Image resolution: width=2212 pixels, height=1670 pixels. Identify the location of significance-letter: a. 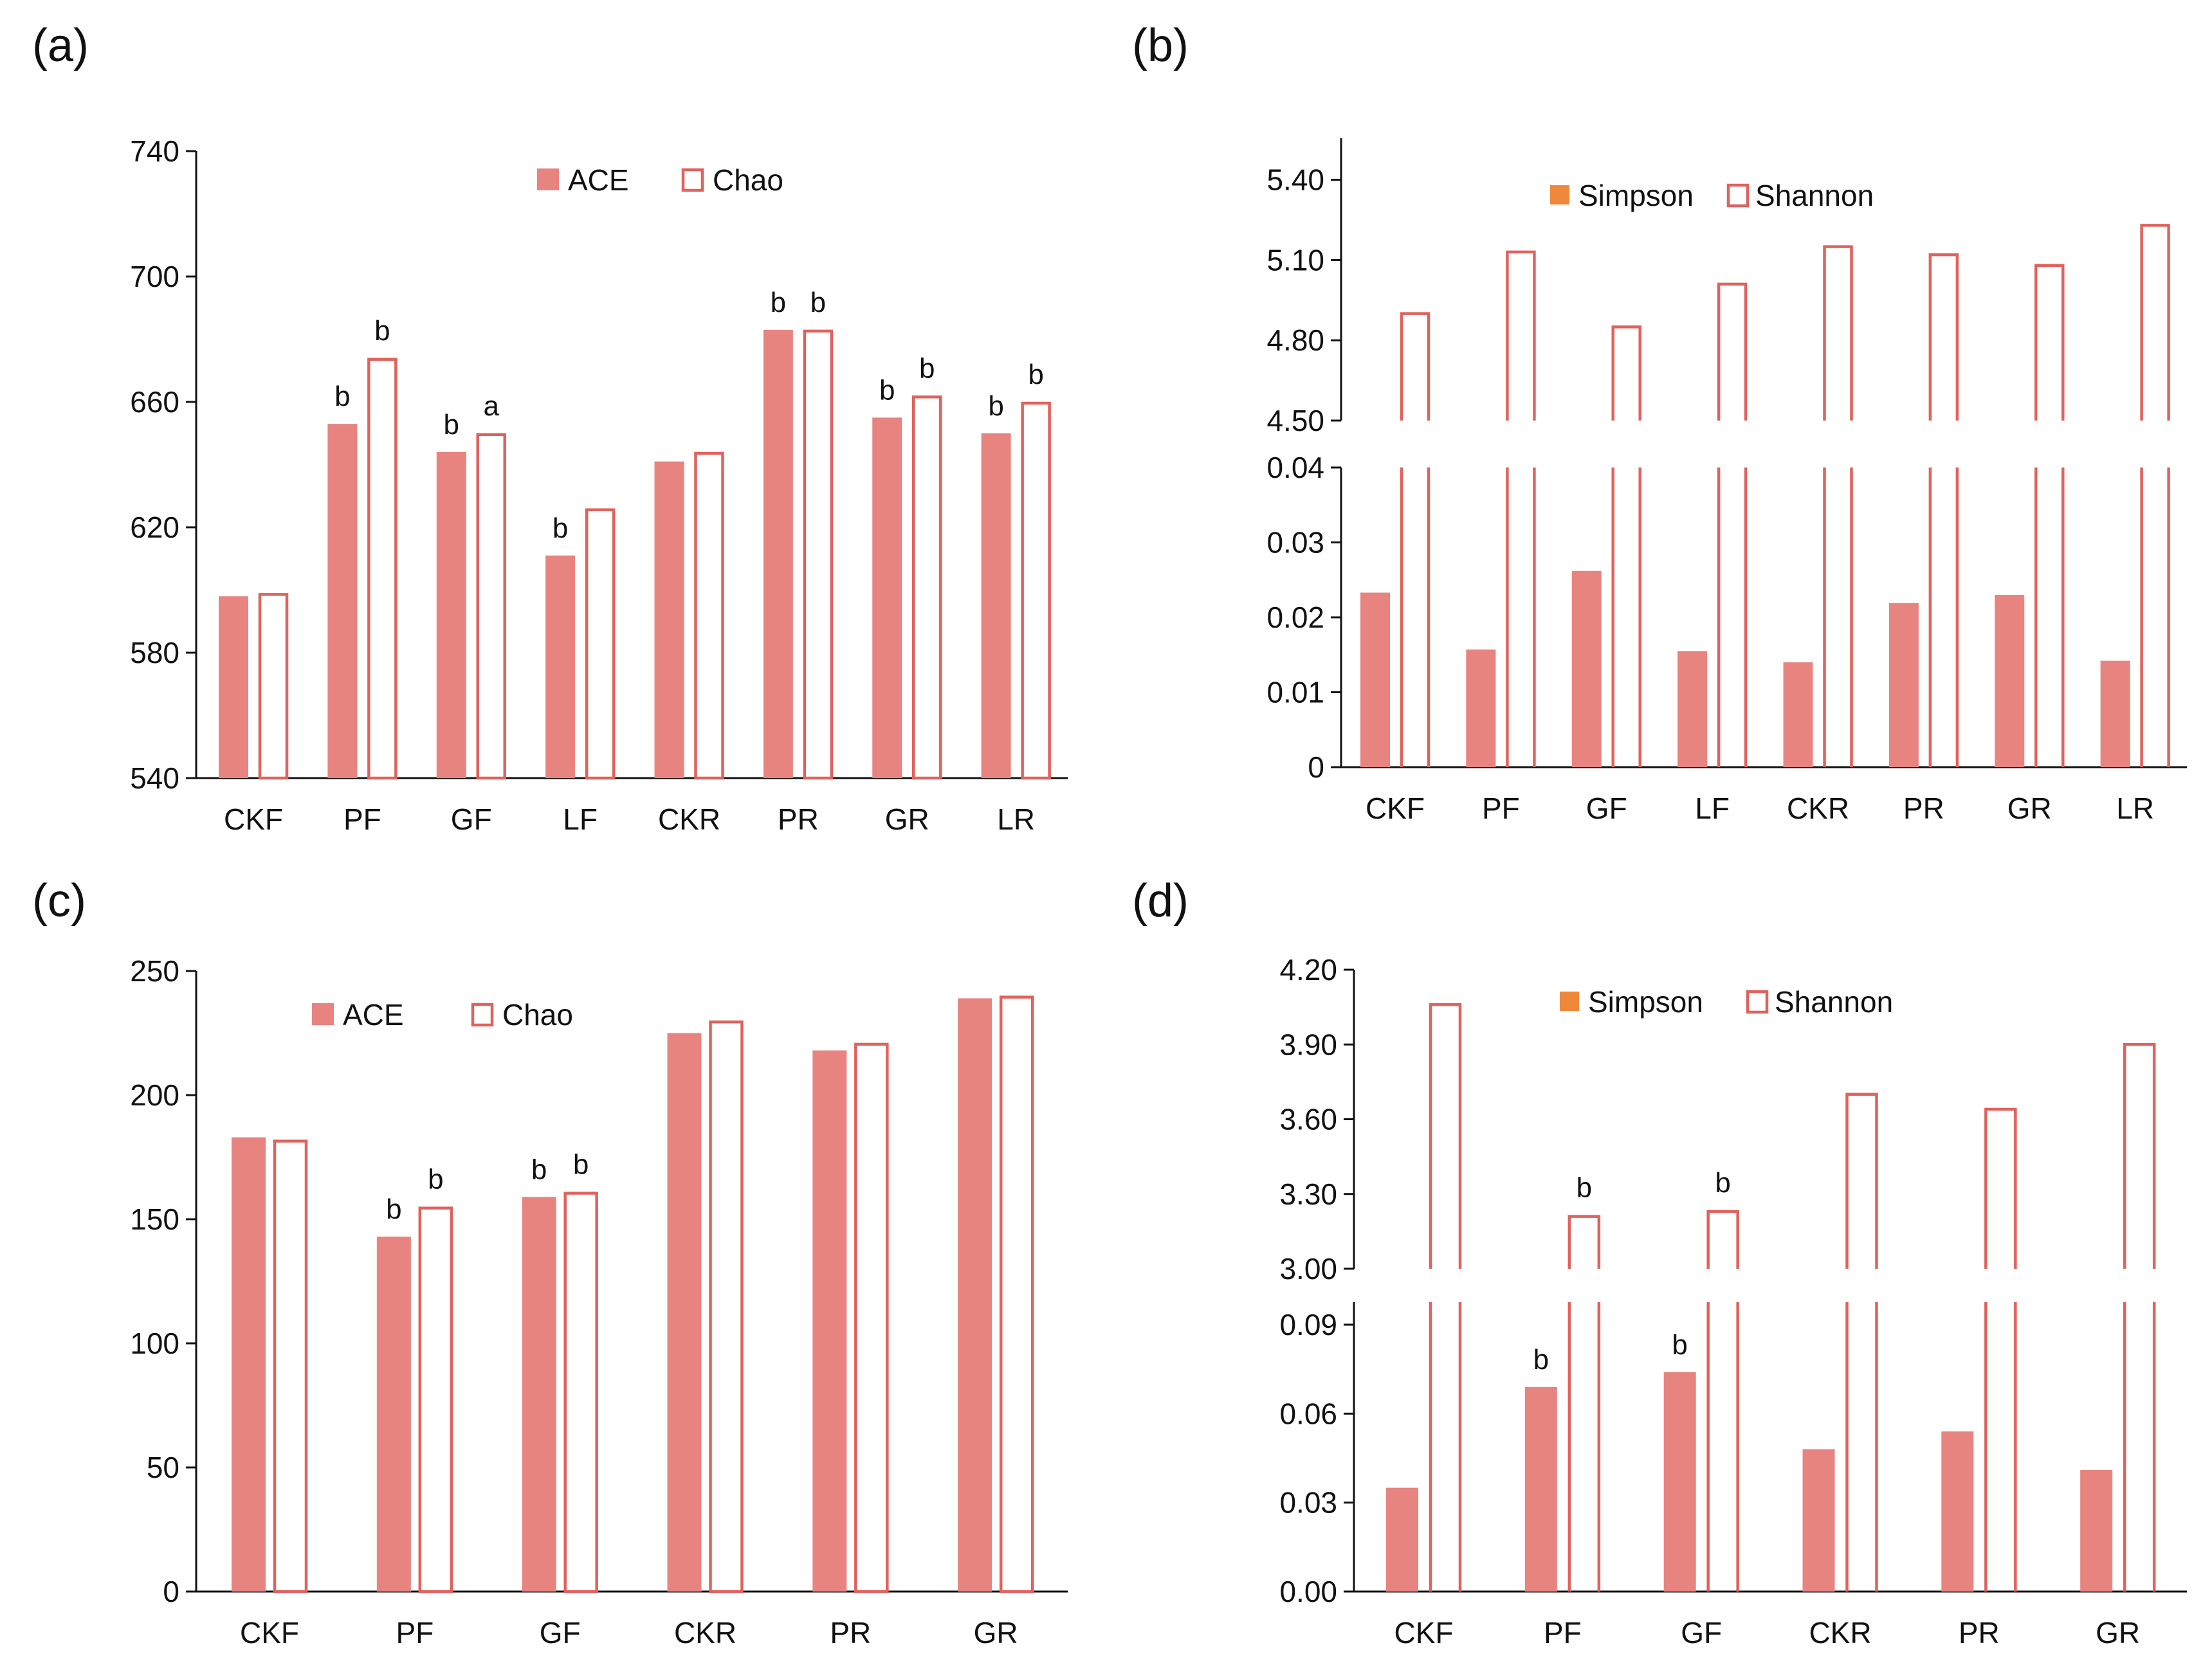
(492, 406).